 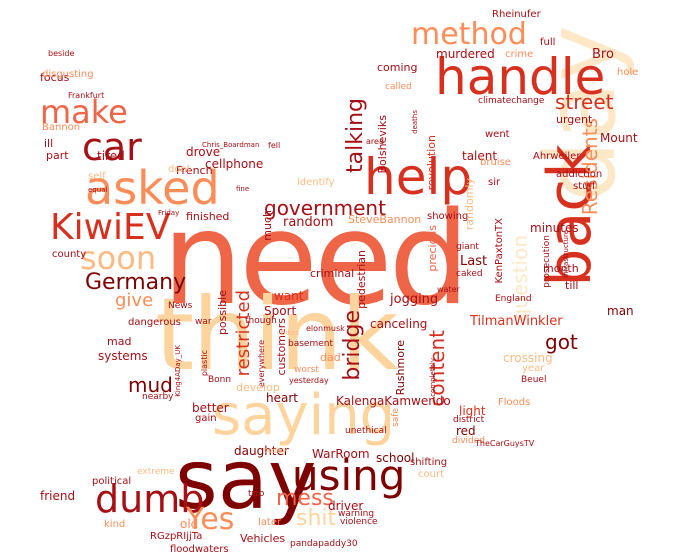 What do you see at coordinates (150, 385) in the screenshot?
I see `word-mud: mud` at bounding box center [150, 385].